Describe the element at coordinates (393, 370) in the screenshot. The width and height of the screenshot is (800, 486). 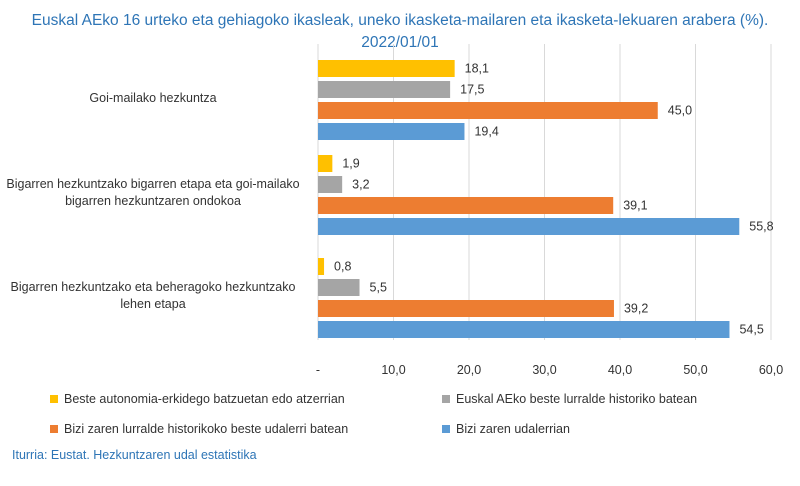
I see `x-tick-label-1: 10,0` at that location.